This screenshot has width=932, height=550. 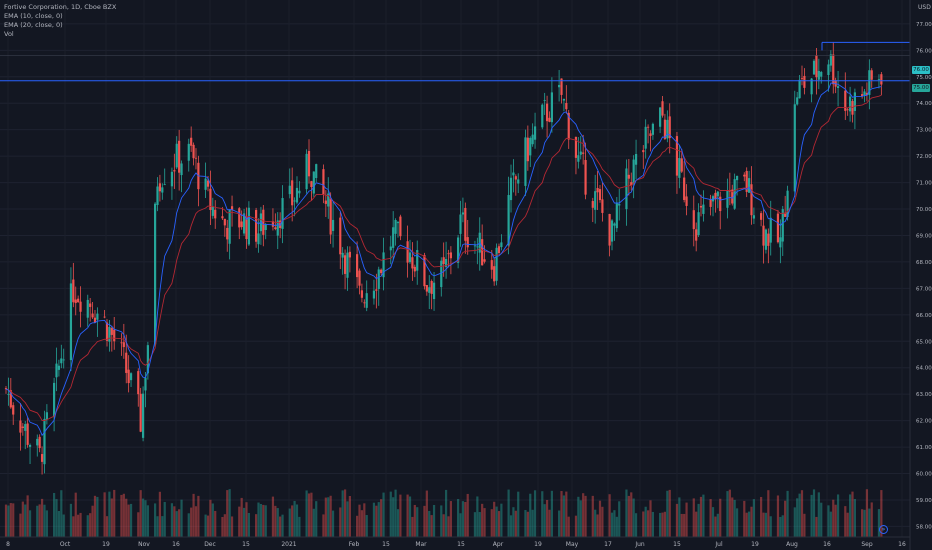 What do you see at coordinates (60, 7) in the screenshot?
I see `symbol-title: Fortive Corporation, 1D, Cboe BZX` at bounding box center [60, 7].